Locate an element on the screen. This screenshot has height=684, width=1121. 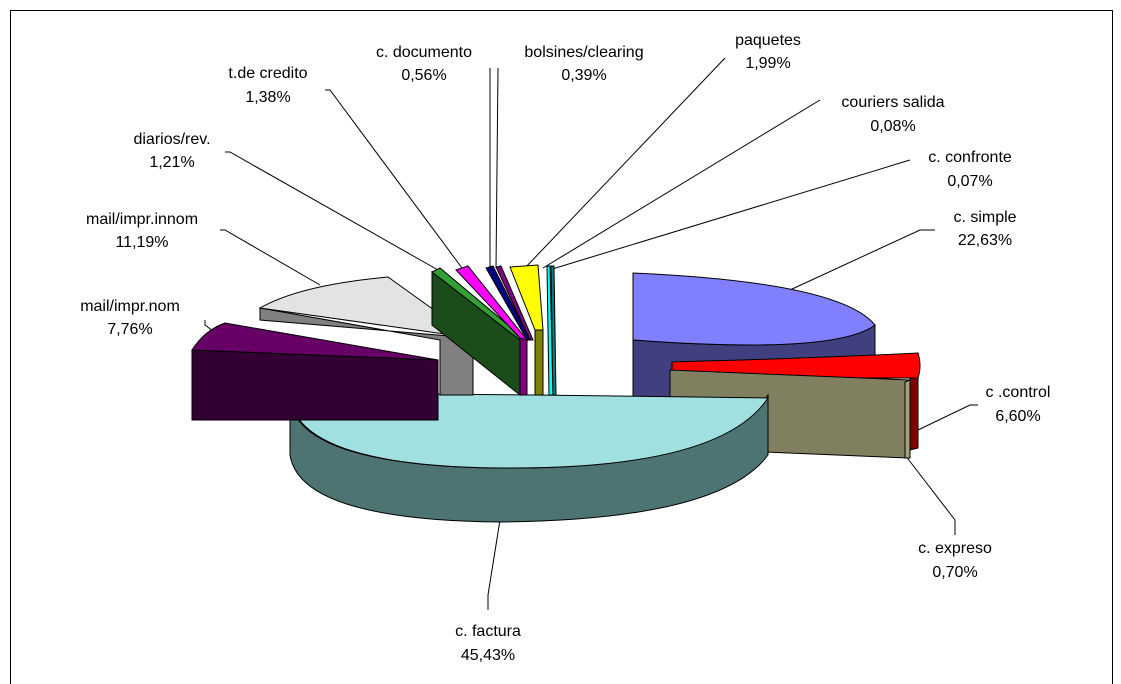
label-c-factura-name: c. factura is located at coordinates (488, 631).